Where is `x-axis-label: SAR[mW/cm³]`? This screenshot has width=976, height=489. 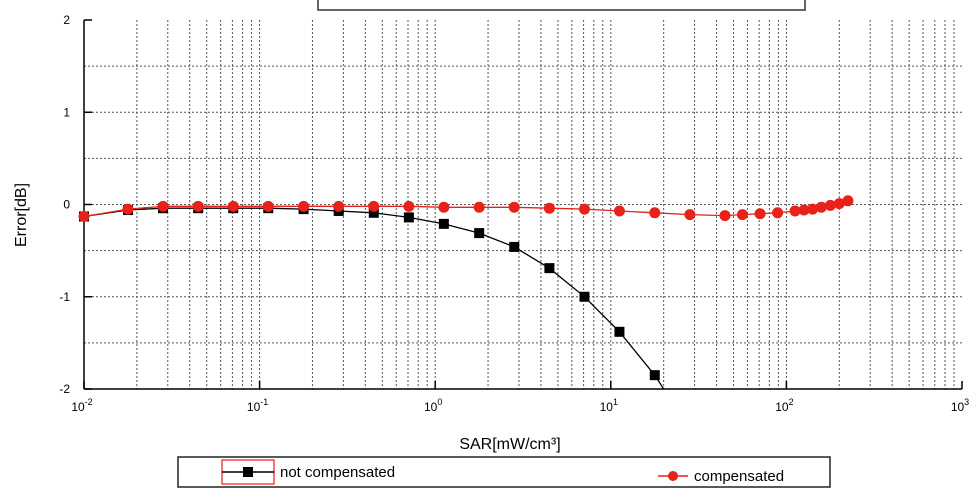
x-axis-label: SAR[mW/cm³] is located at coordinates (509, 444).